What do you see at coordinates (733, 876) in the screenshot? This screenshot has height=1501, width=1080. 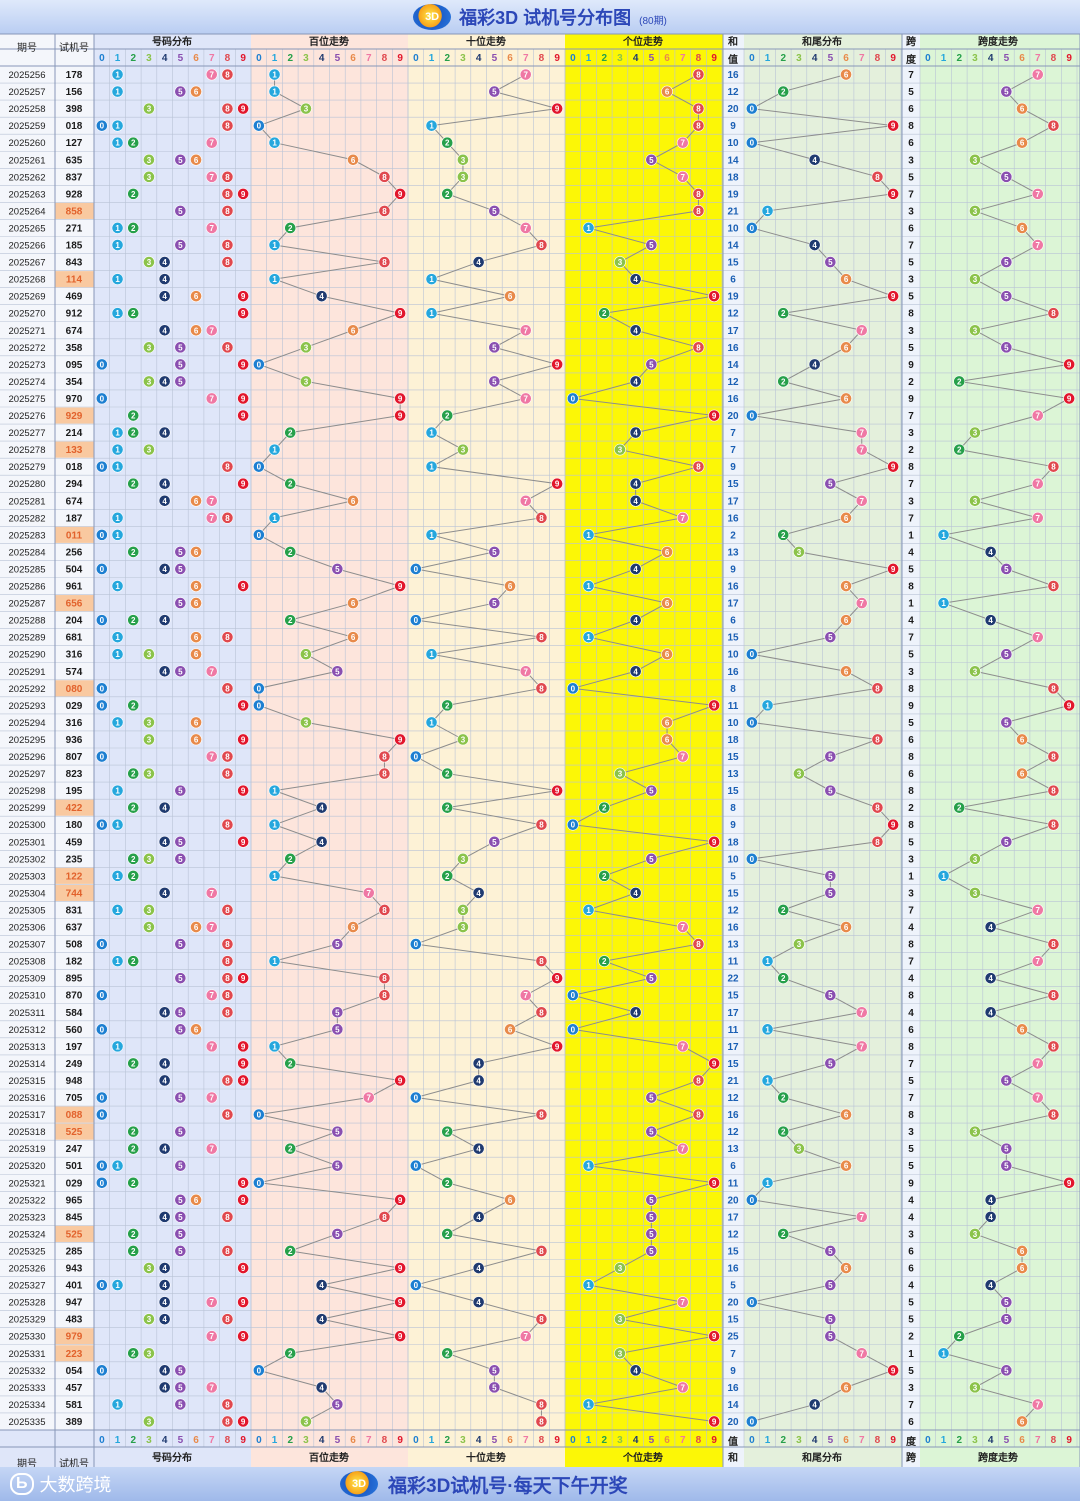 I see `sum-cell: 5` at bounding box center [733, 876].